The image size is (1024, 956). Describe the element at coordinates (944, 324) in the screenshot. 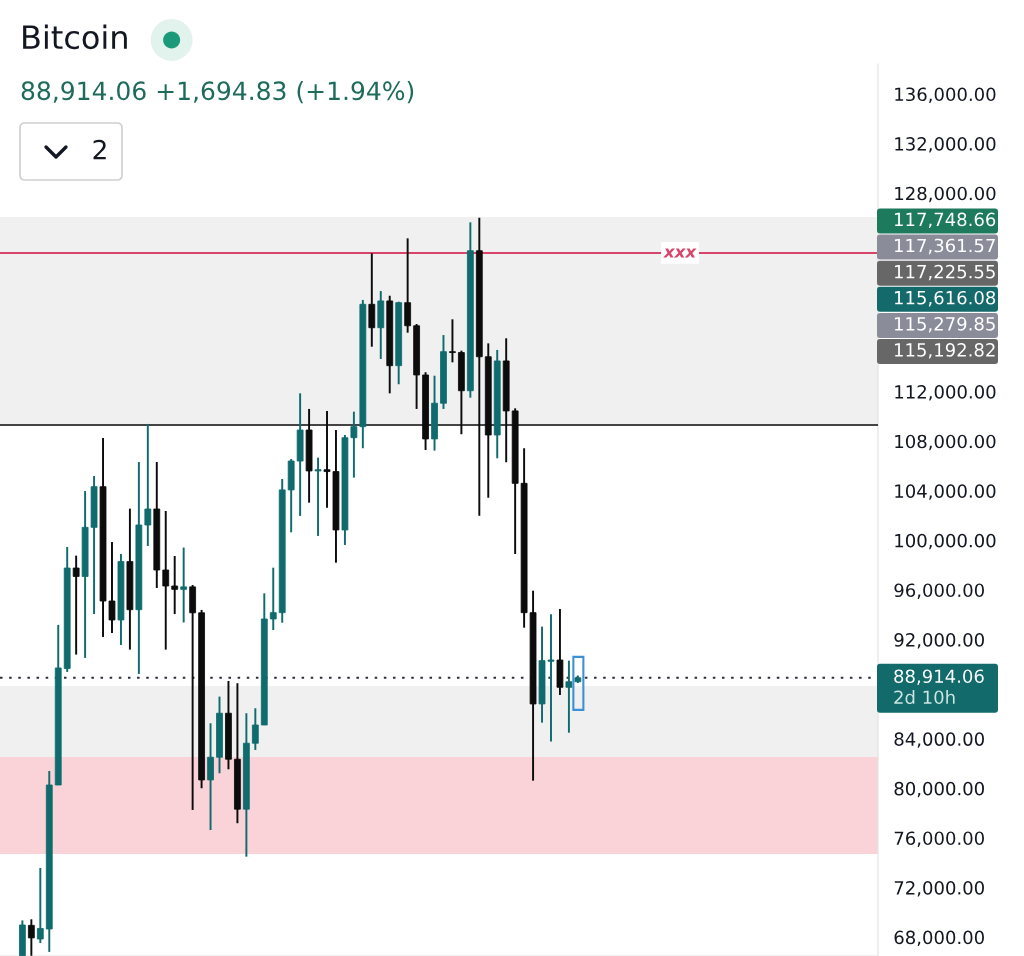

I see `text: 115,279.85` at that location.